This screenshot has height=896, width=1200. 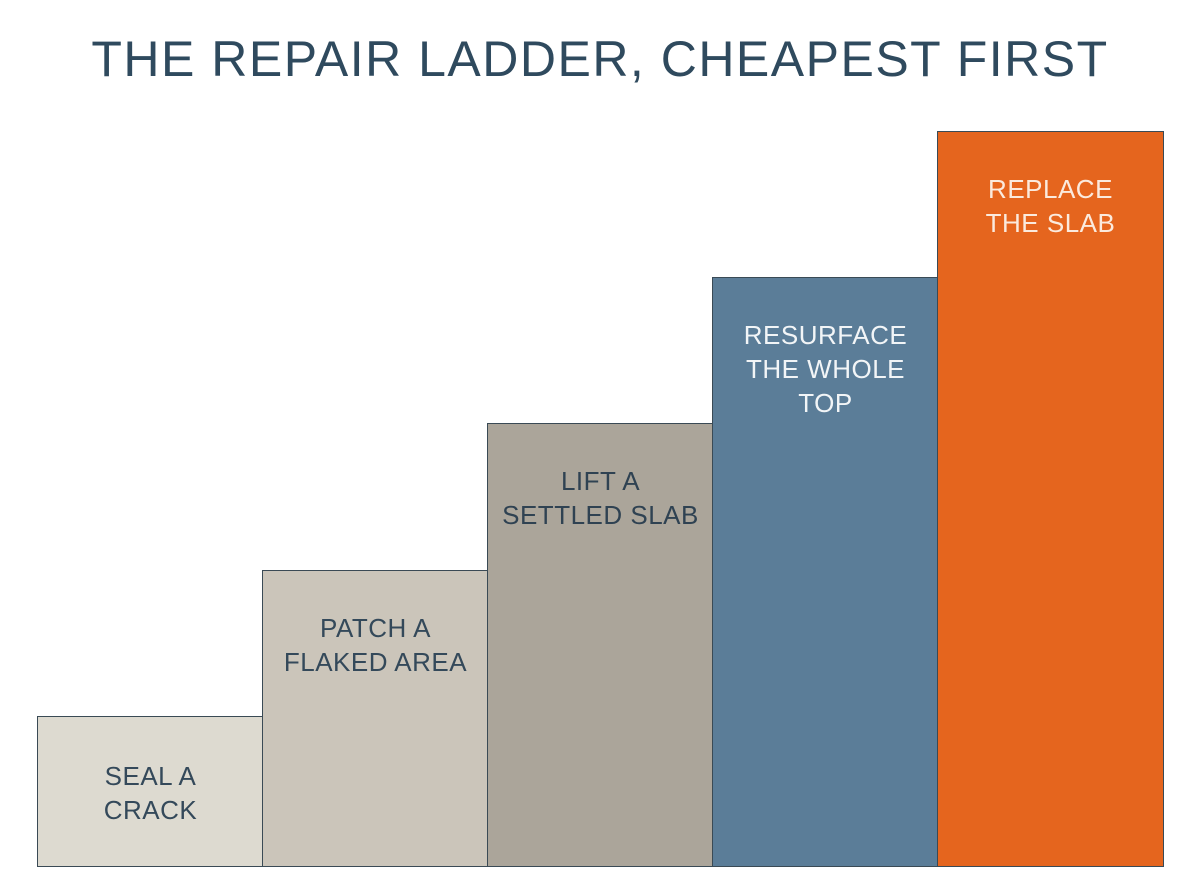 What do you see at coordinates (375, 645) in the screenshot?
I see `step-label: PATCH A FLAKED AREA` at bounding box center [375, 645].